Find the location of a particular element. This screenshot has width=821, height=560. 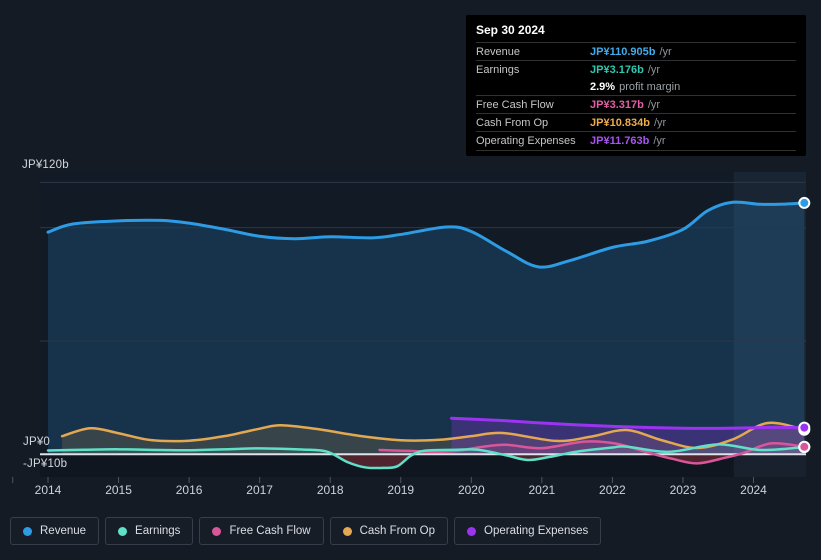

end-marker-free-cash-flow is located at coordinates (804, 446).